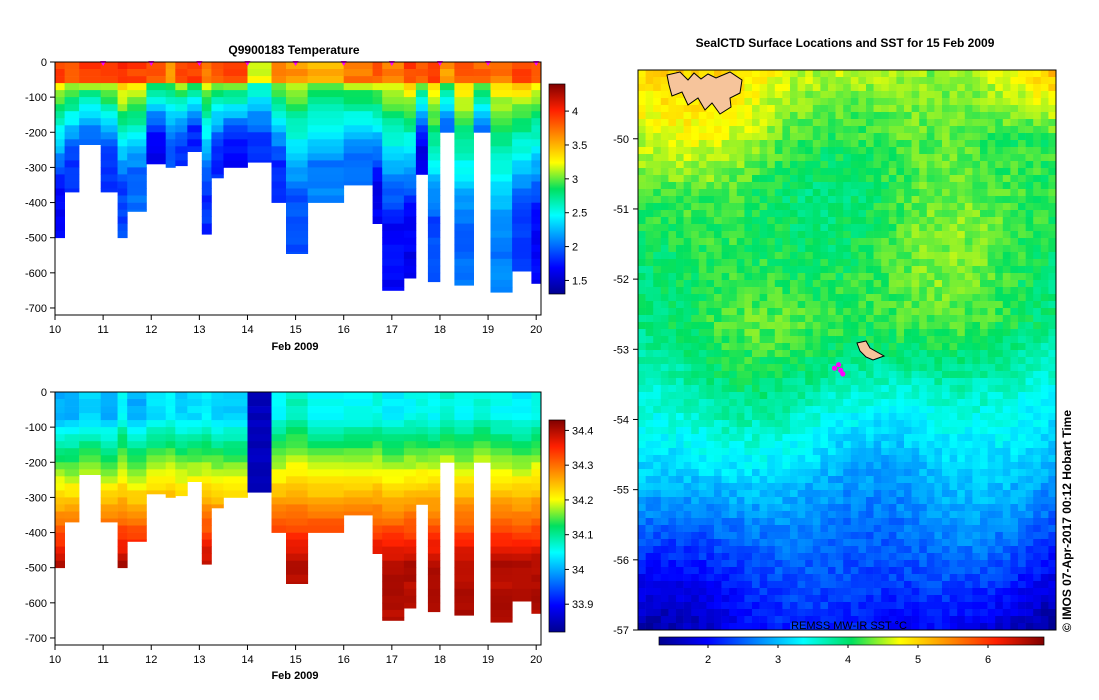  Describe the element at coordinates (582, 605) in the screenshot. I see `colorbar-tick-label: 33.9` at that location.